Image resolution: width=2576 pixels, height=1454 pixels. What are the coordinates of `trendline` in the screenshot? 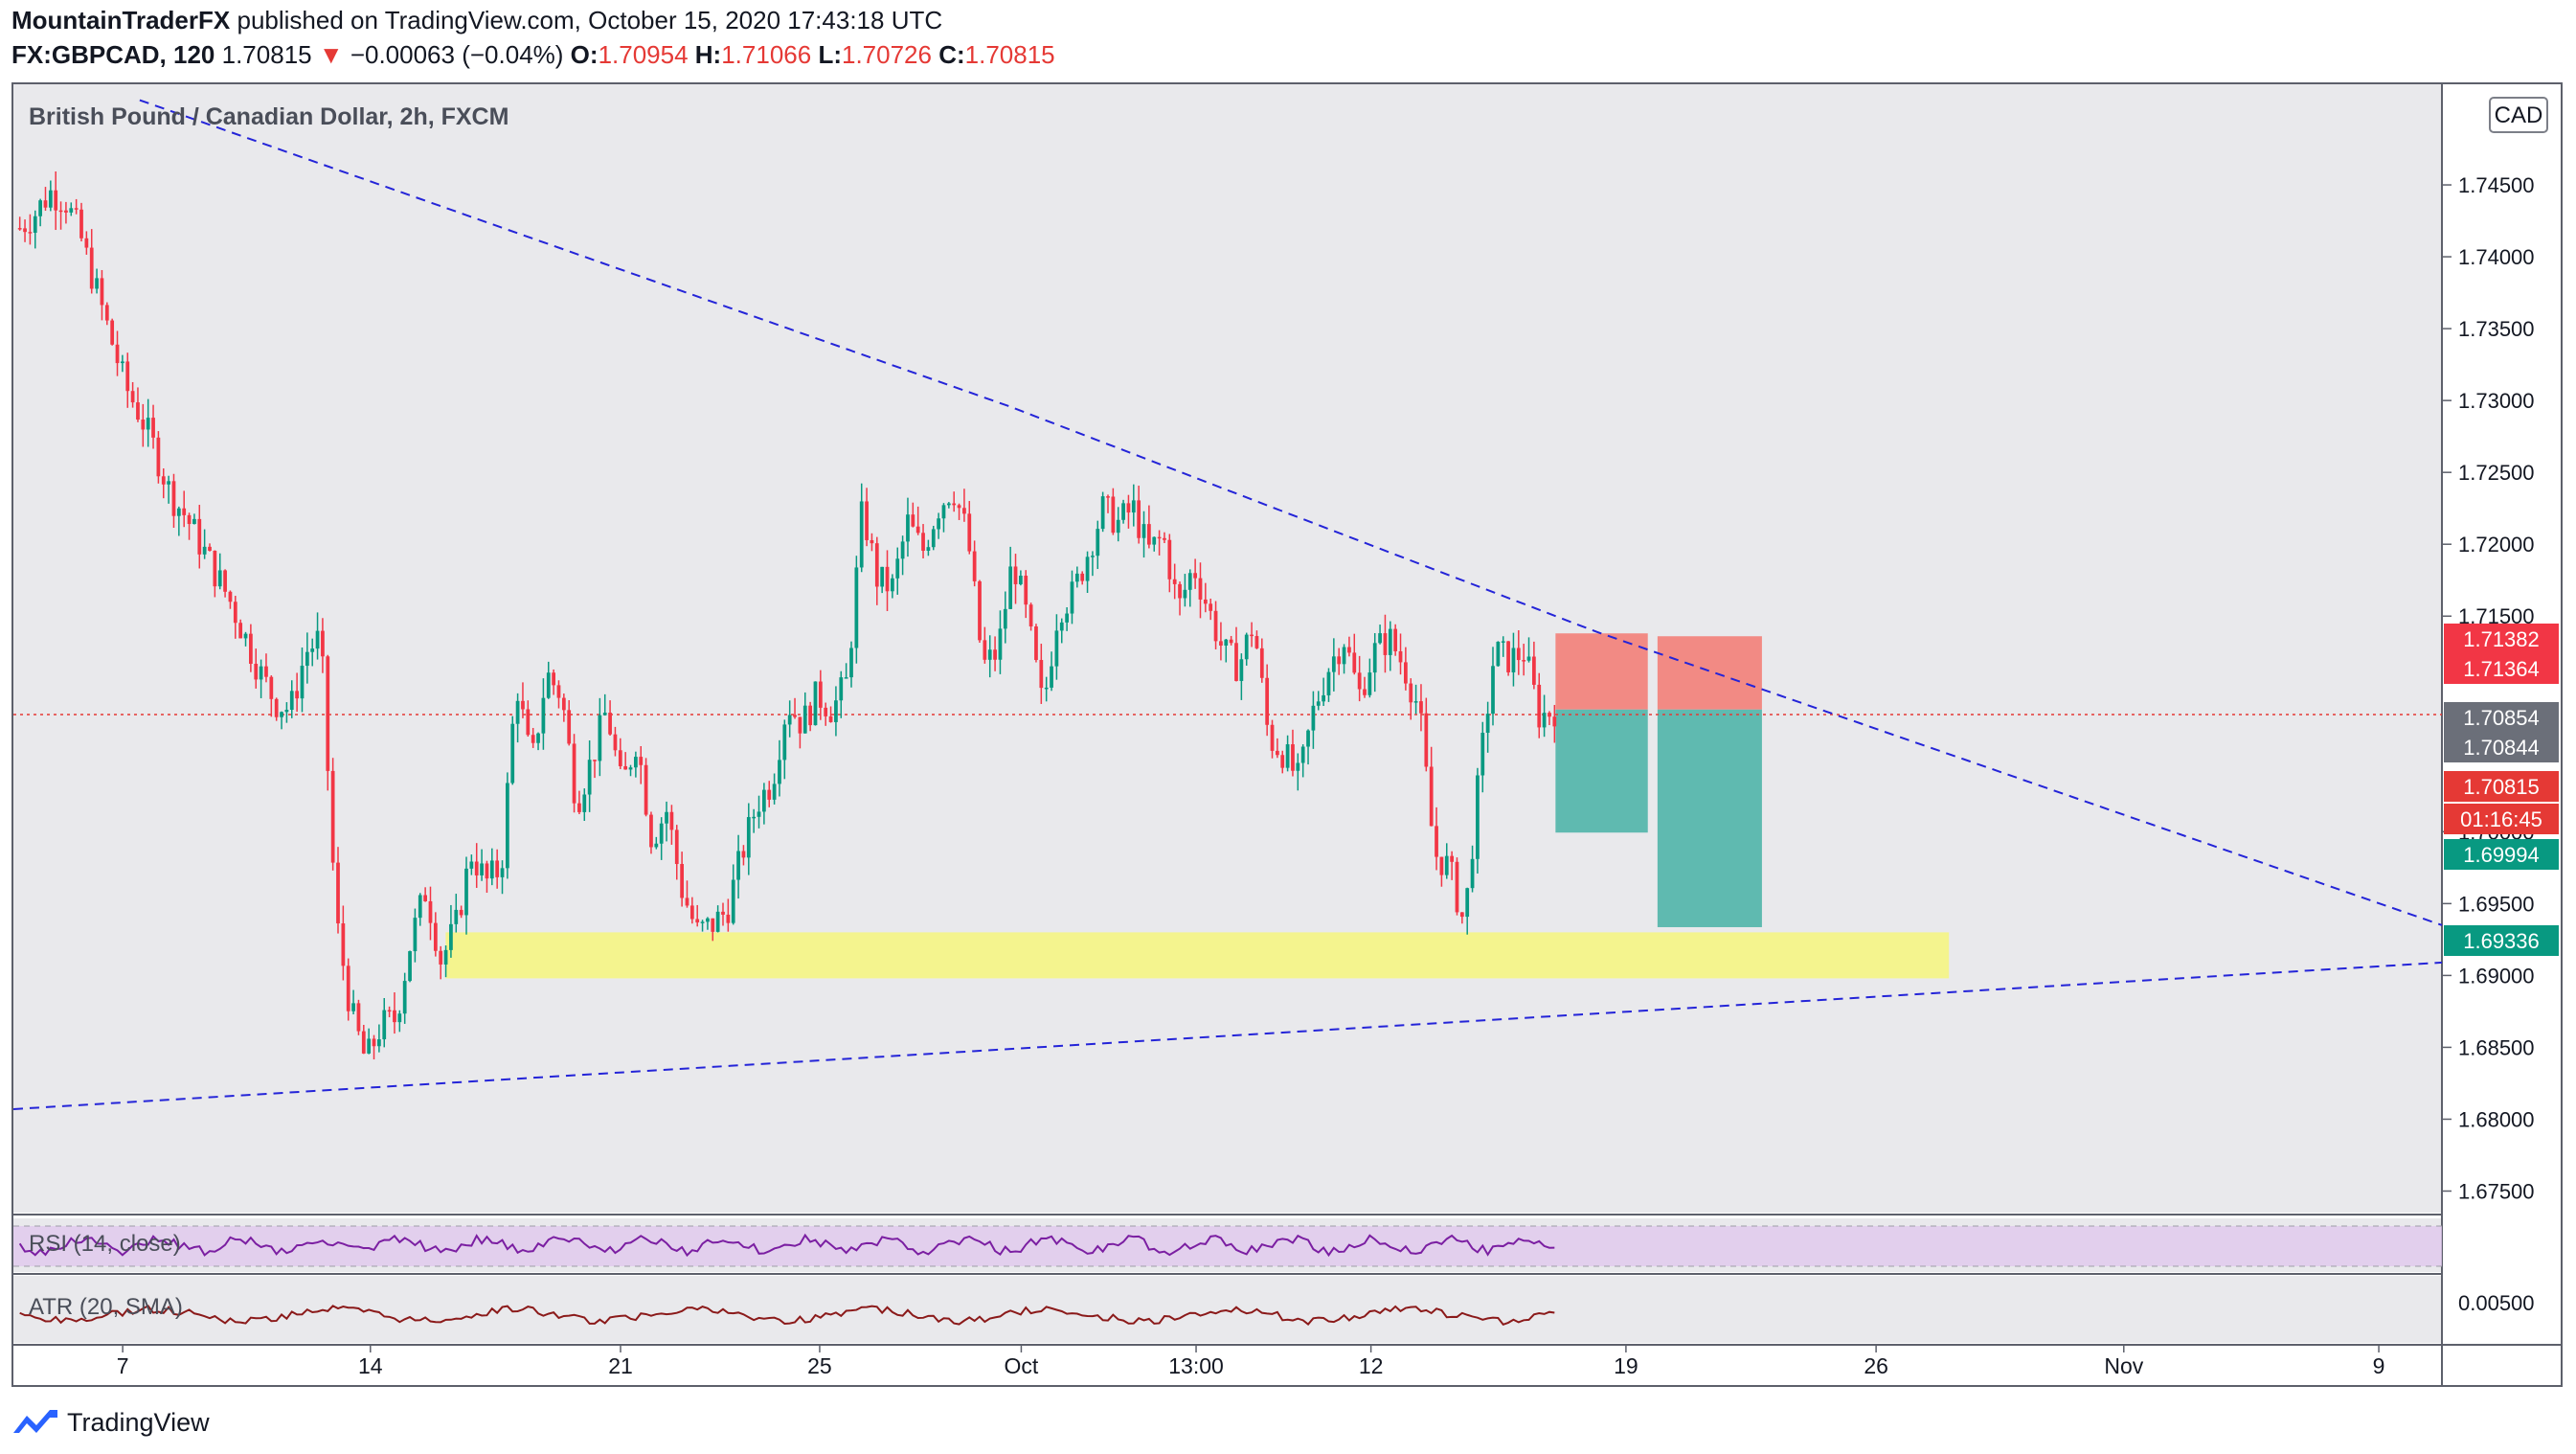 It's located at (1228, 1035).